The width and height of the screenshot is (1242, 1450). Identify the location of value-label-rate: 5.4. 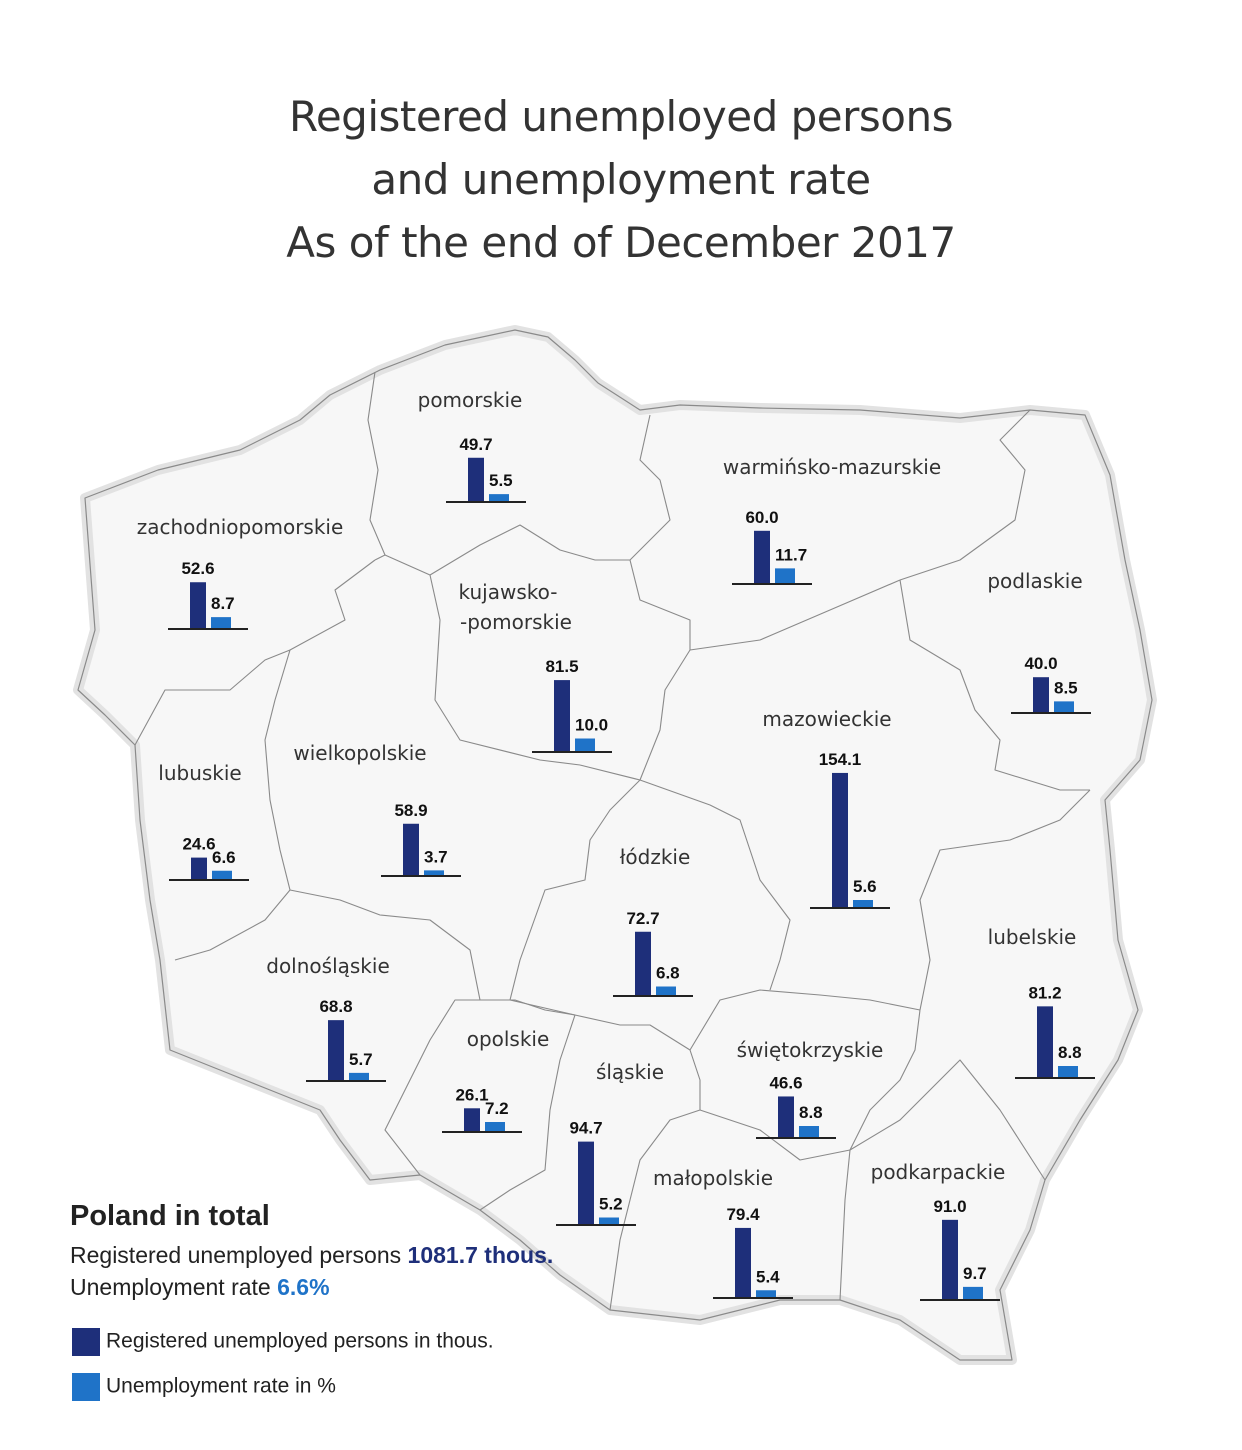
(768, 1276).